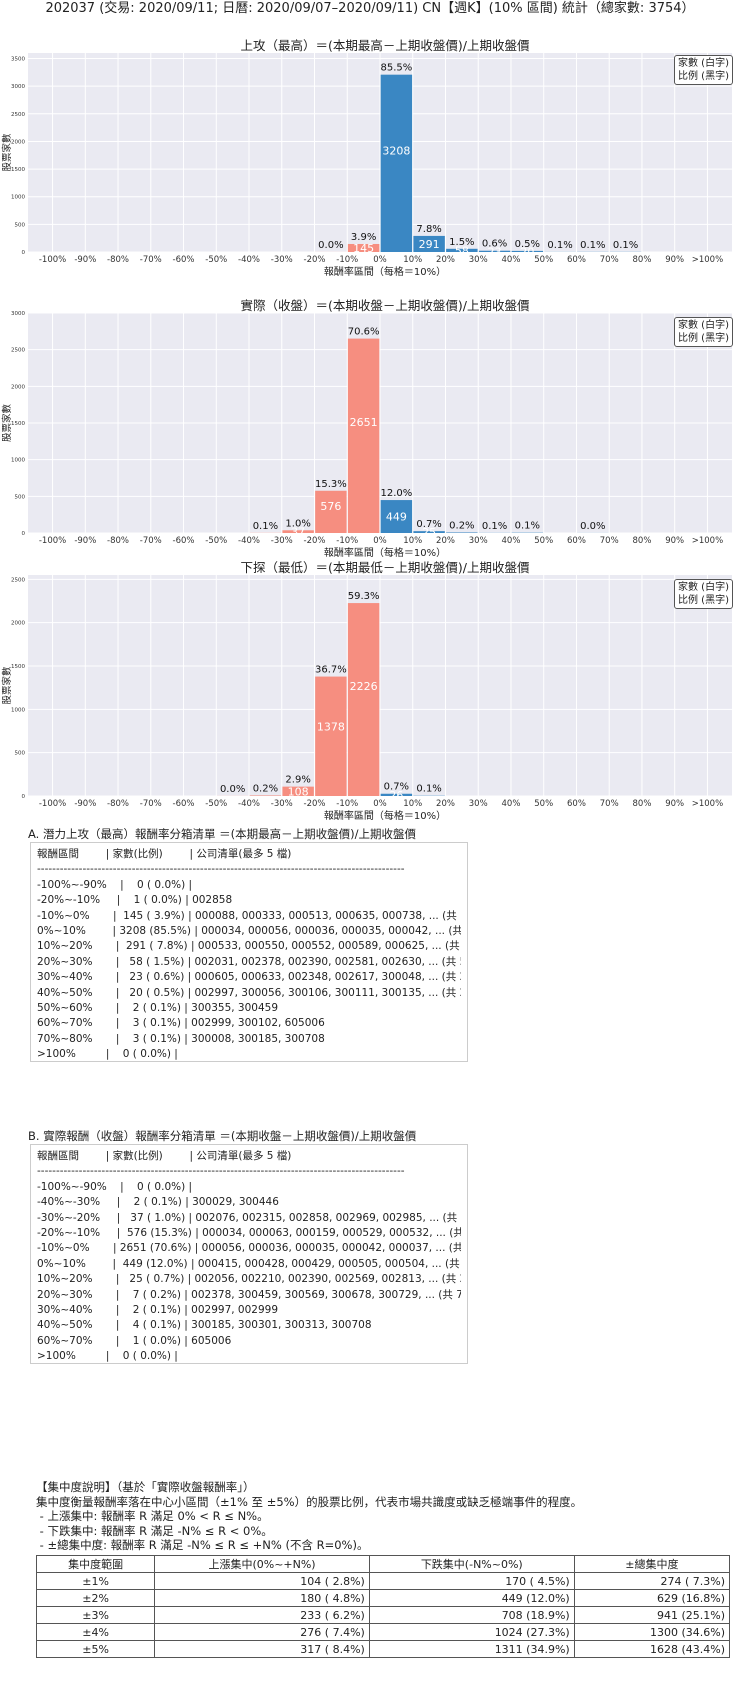 The height and width of the screenshot is (1690, 740). Describe the element at coordinates (315, 804) in the screenshot. I see `x-tick-label: -20%` at that location.